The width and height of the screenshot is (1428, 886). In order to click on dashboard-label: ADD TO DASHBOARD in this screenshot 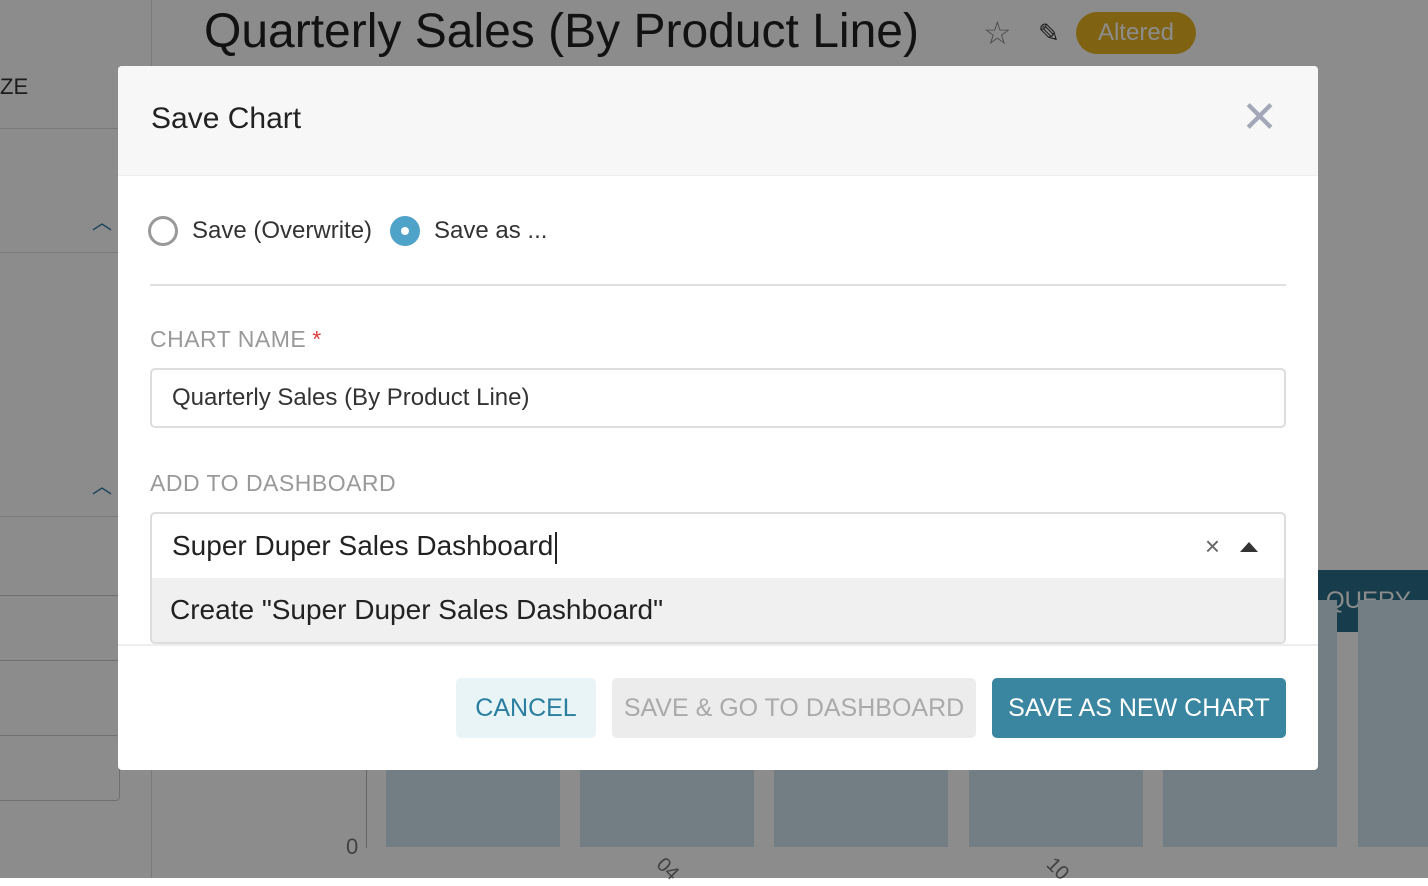, I will do `click(273, 483)`.